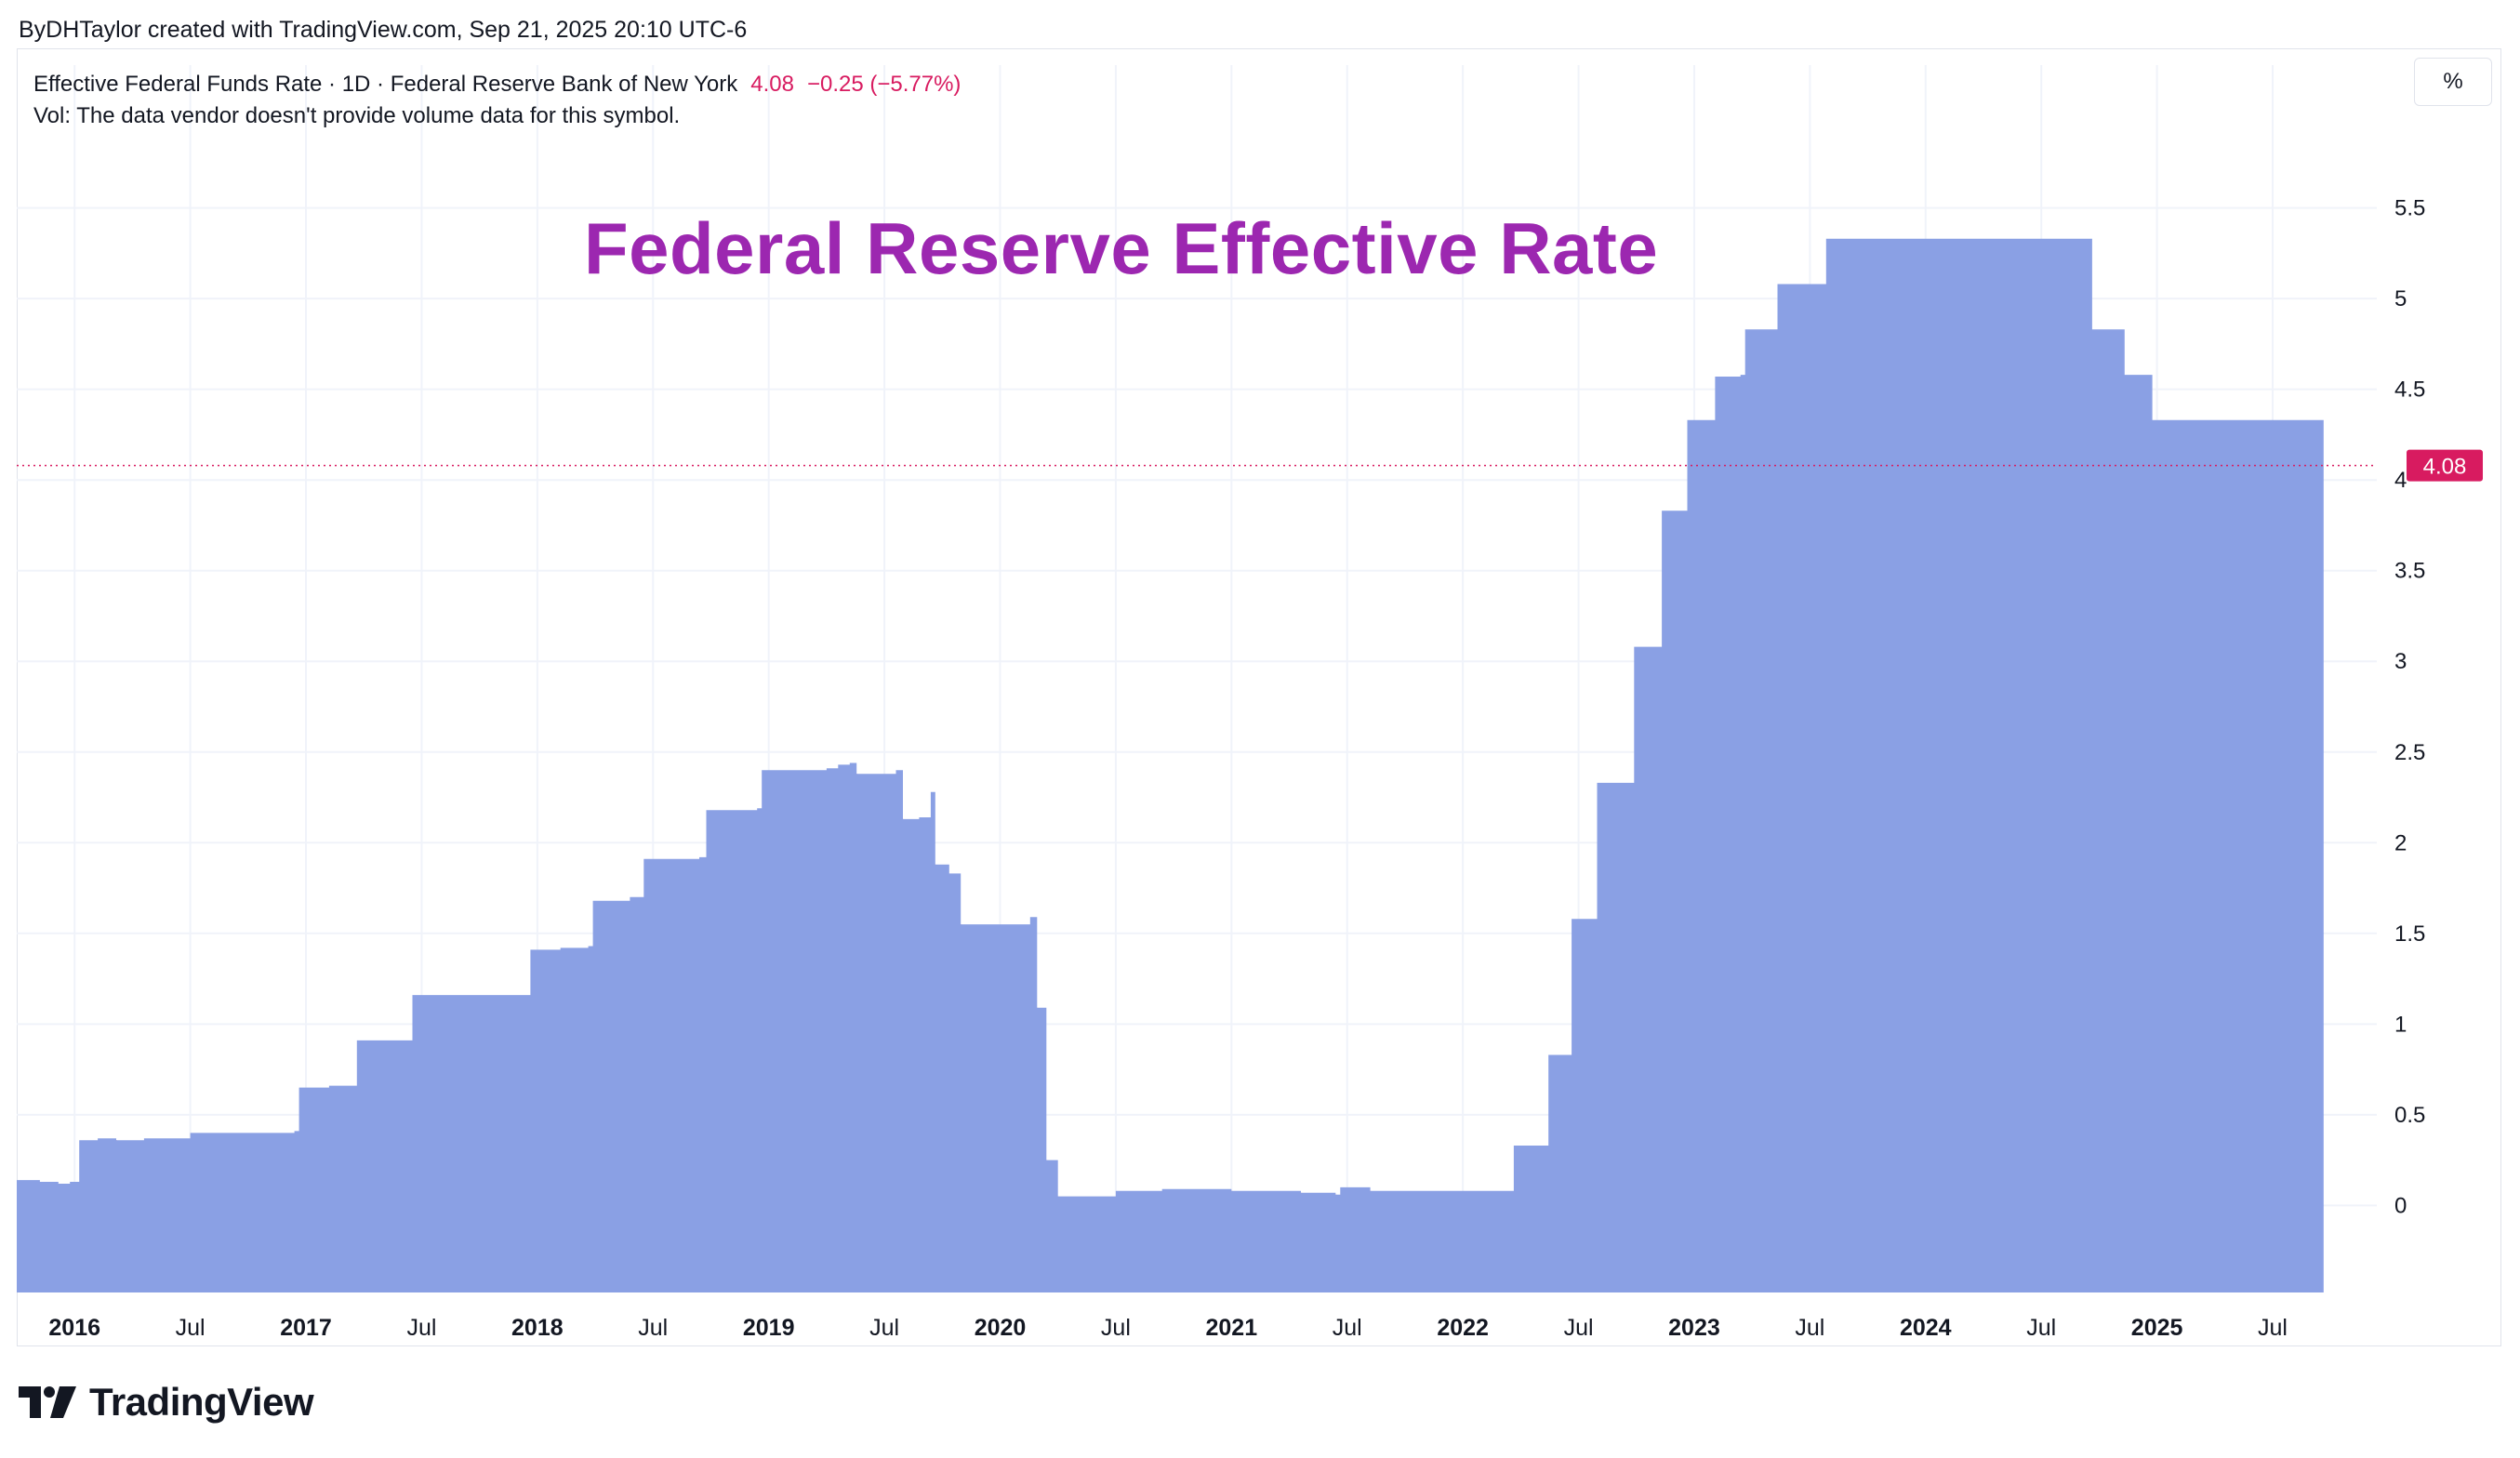 This screenshot has width=2520, height=1458. I want to click on y-tick-label: 1, so click(2400, 1024).